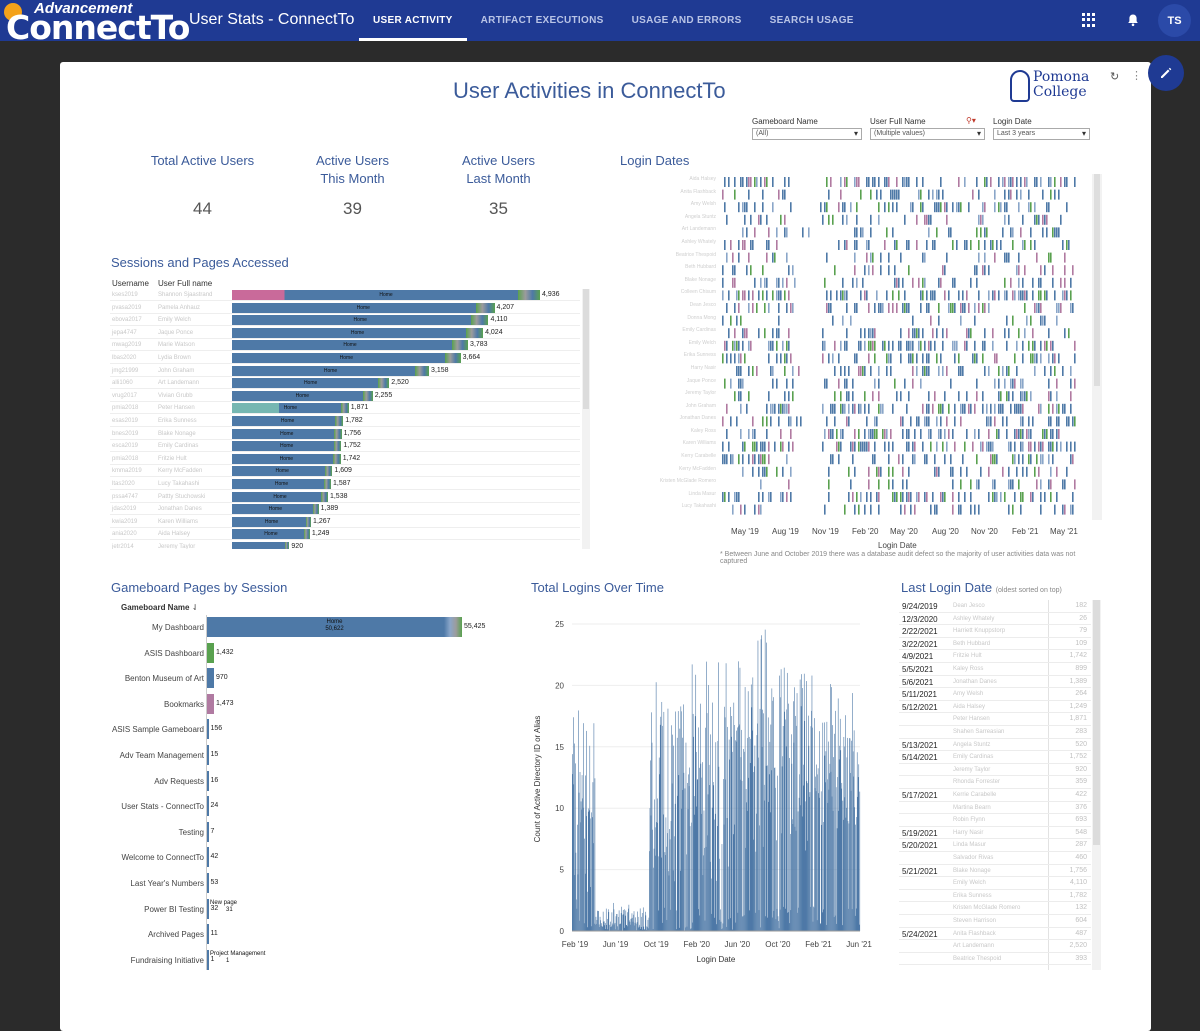 The image size is (1200, 1031). Describe the element at coordinates (345, 421) in the screenshot. I see `table-row: esas2019 Erika Sunness Home 1,782` at that location.